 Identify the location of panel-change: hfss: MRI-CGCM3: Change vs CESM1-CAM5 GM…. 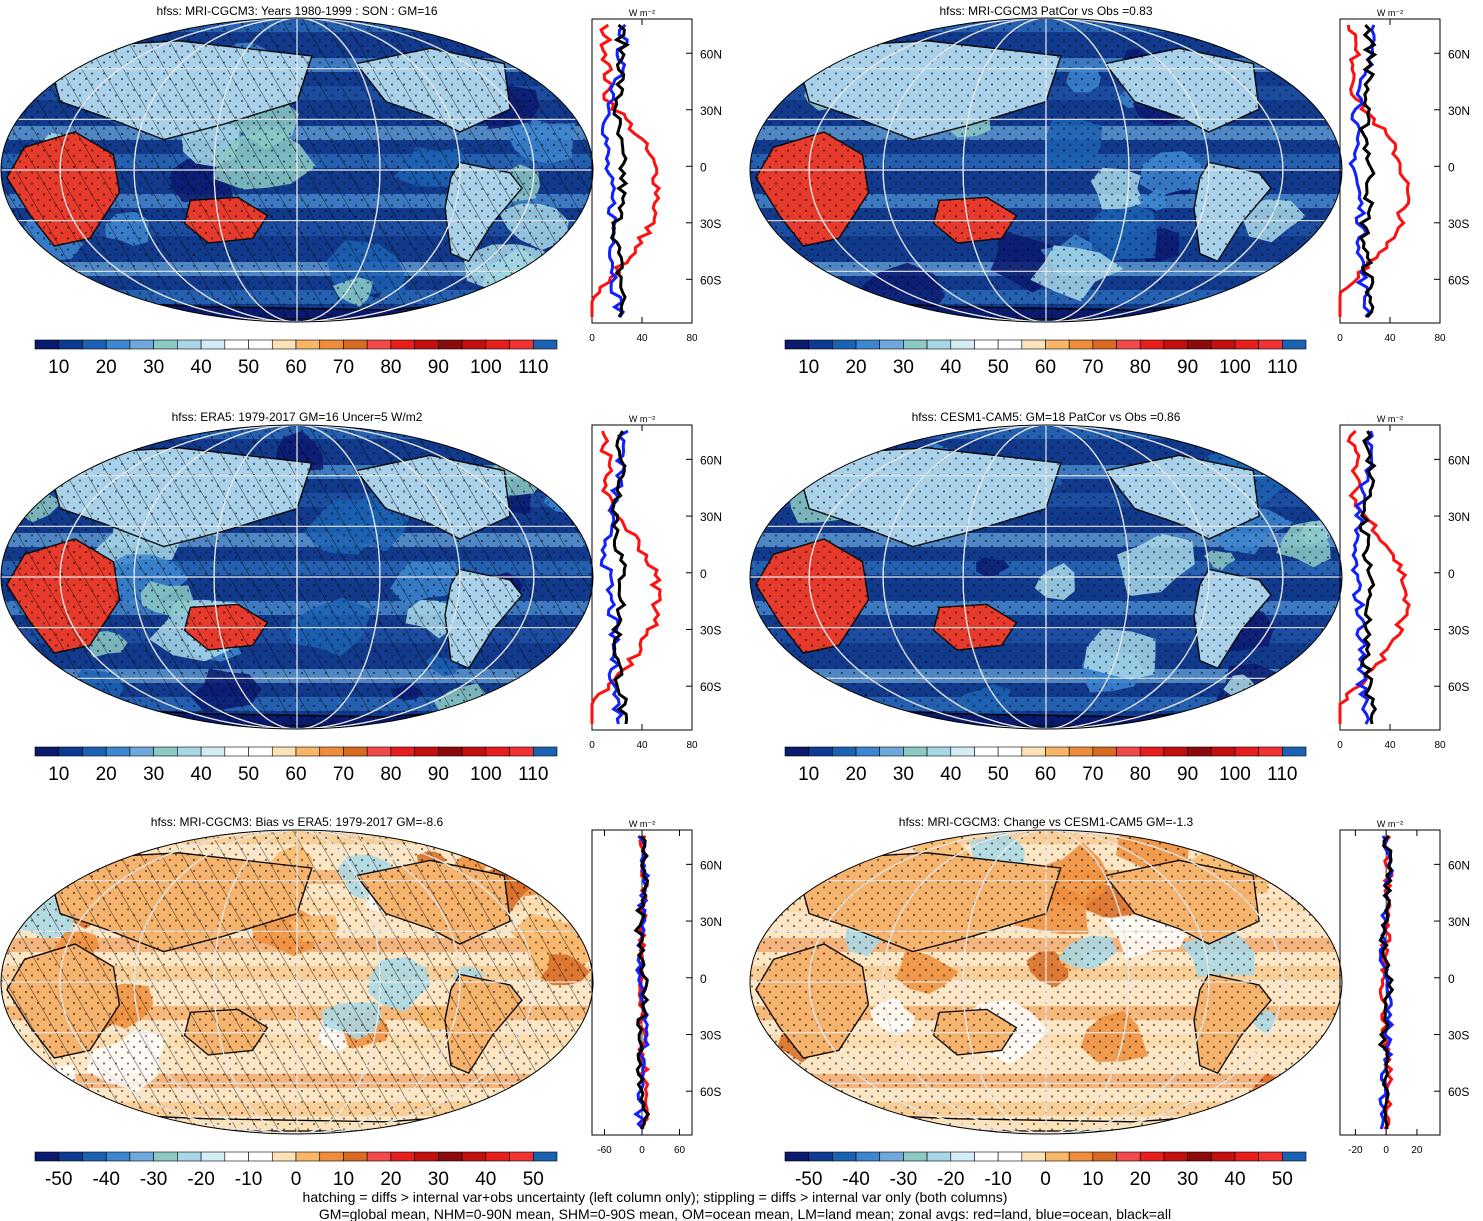
(1109, 1002).